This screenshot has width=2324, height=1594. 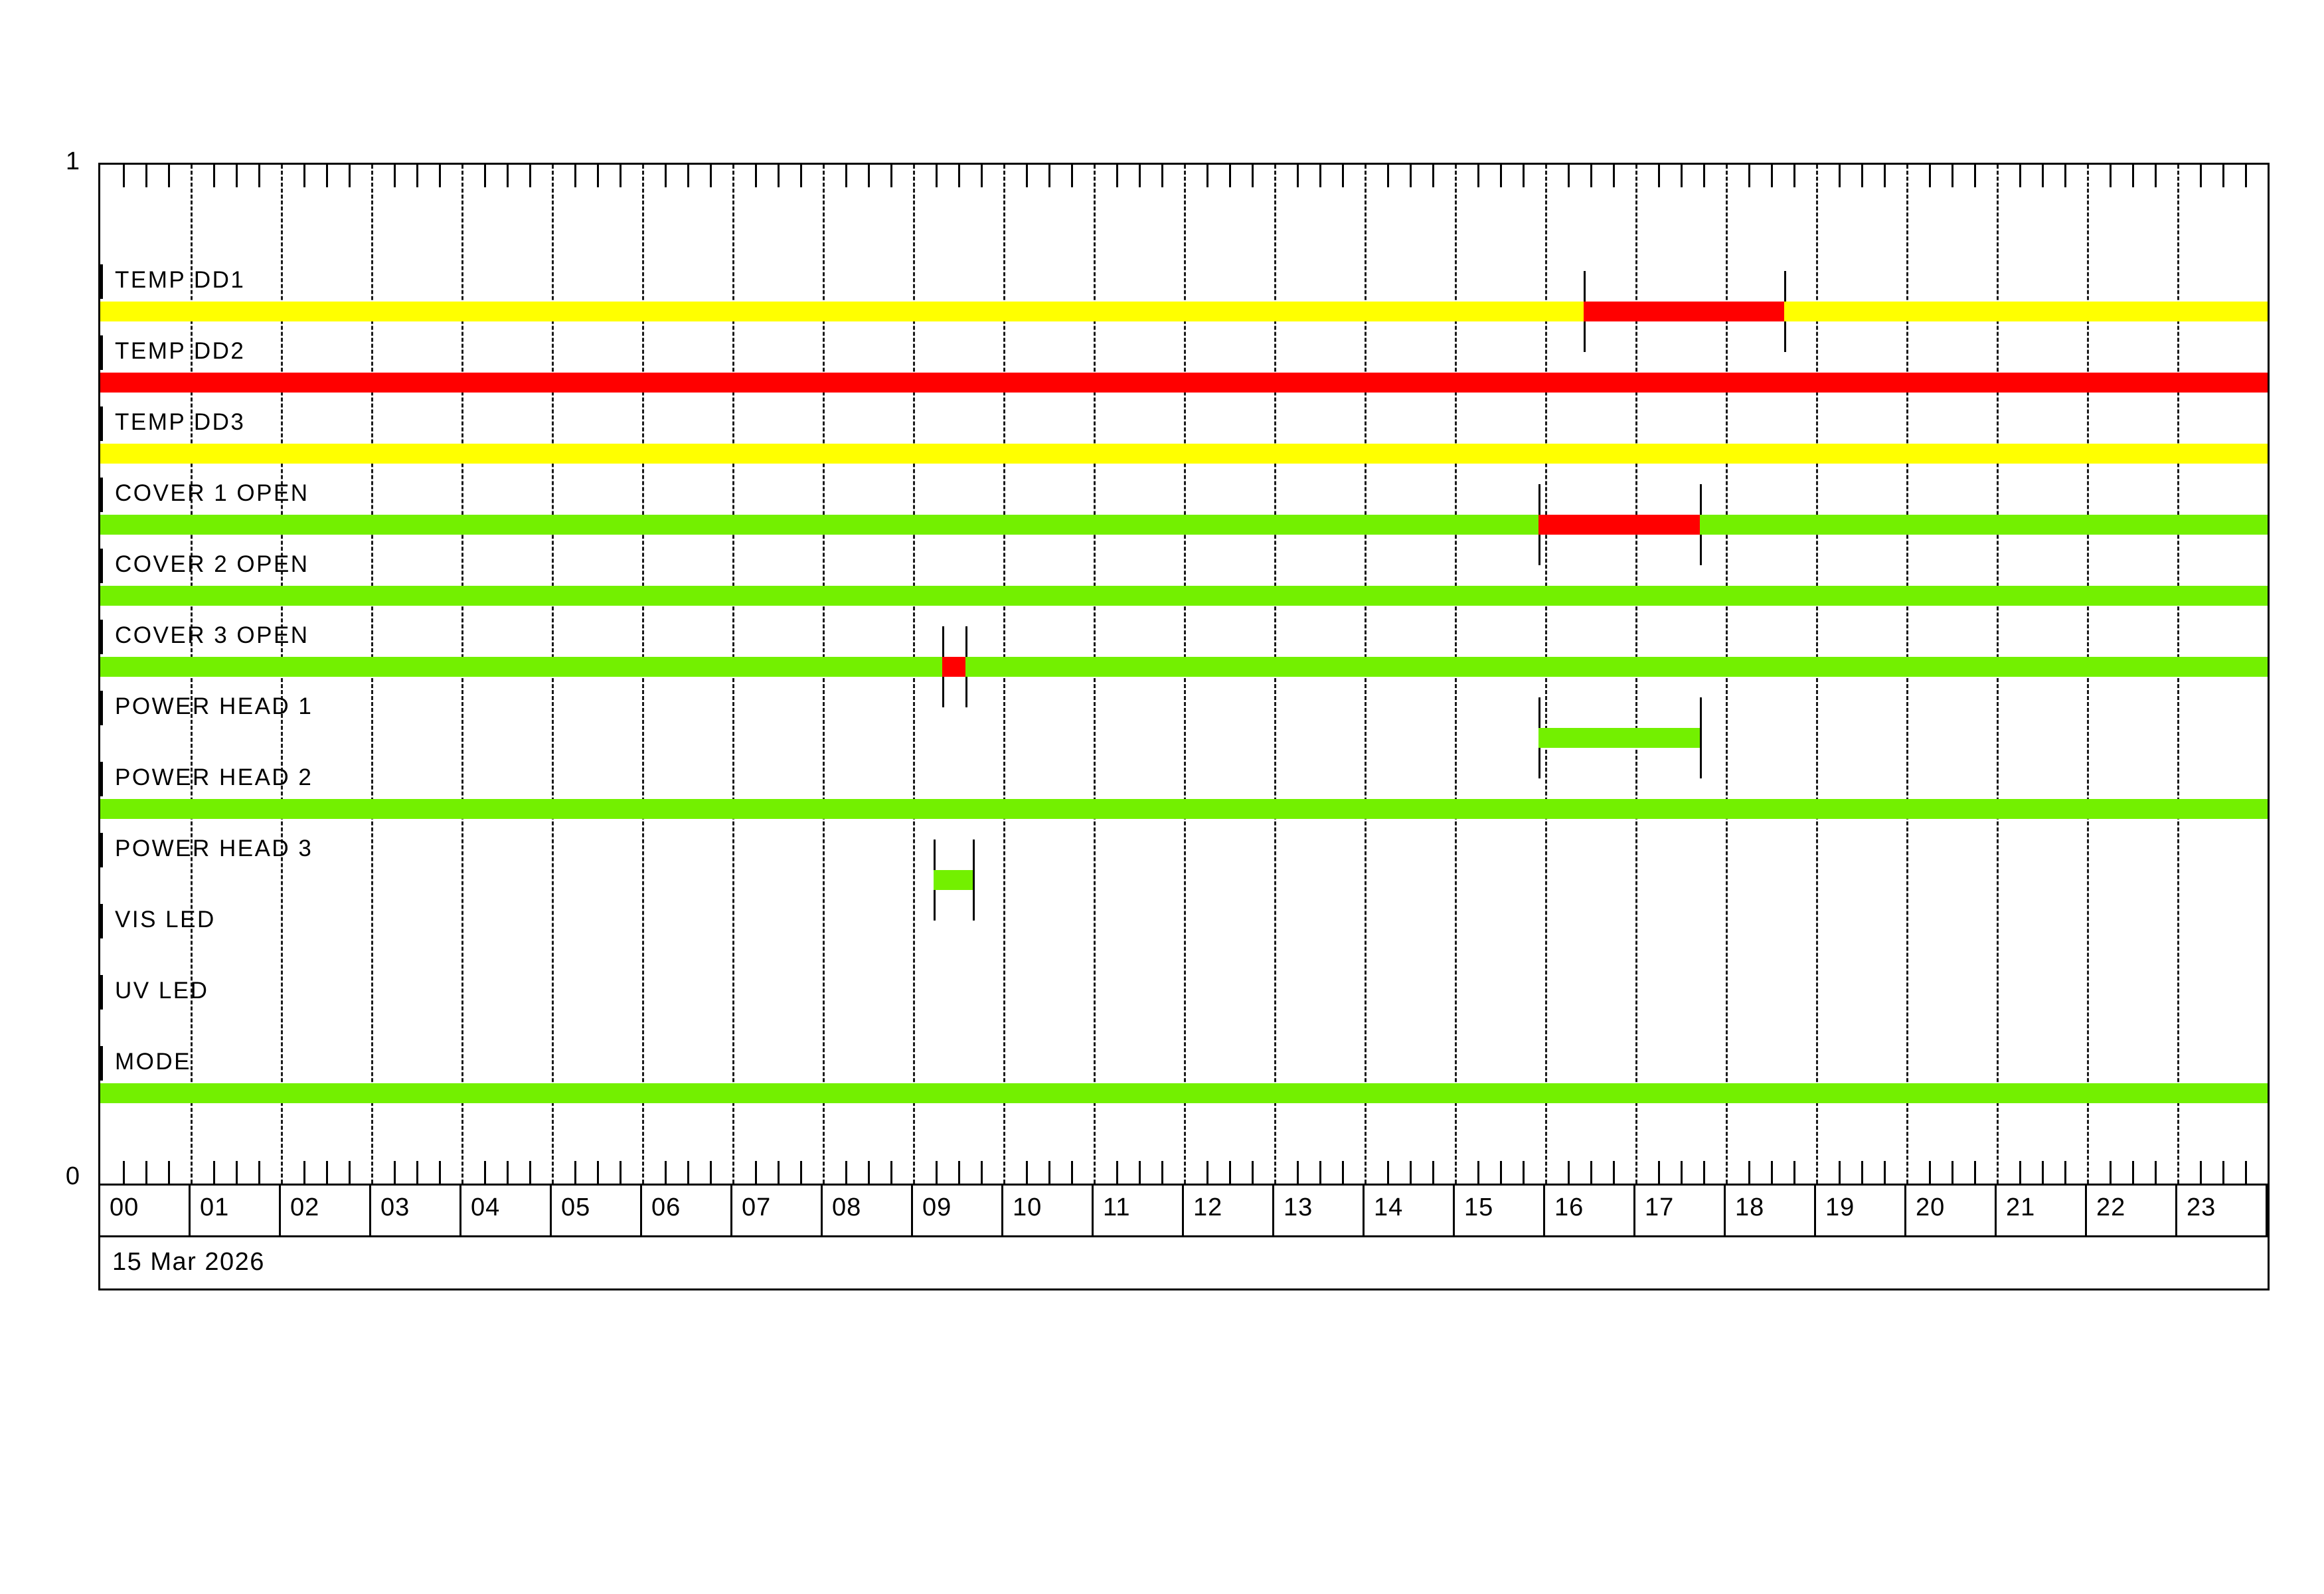 What do you see at coordinates (486, 1207) in the screenshot?
I see `hour-tick-label: 04` at bounding box center [486, 1207].